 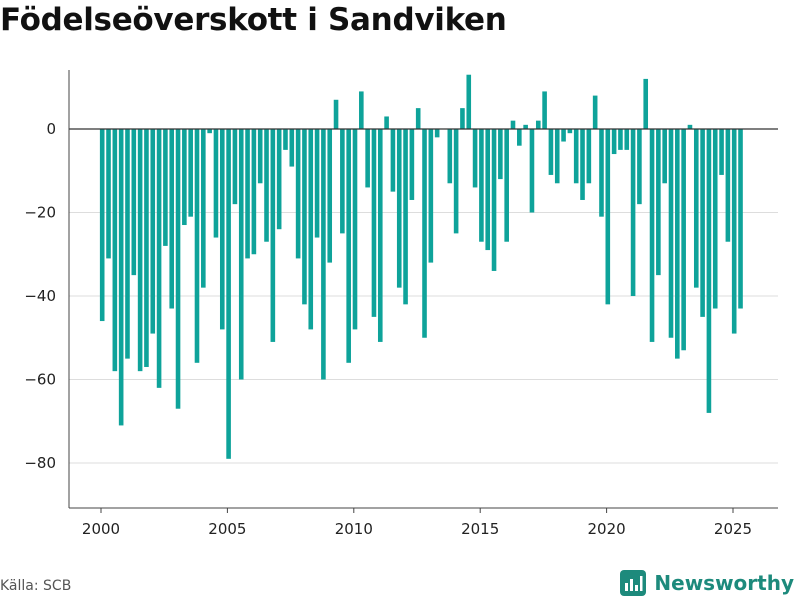 I want to click on y-tick-label: 0, so click(x=51, y=129).